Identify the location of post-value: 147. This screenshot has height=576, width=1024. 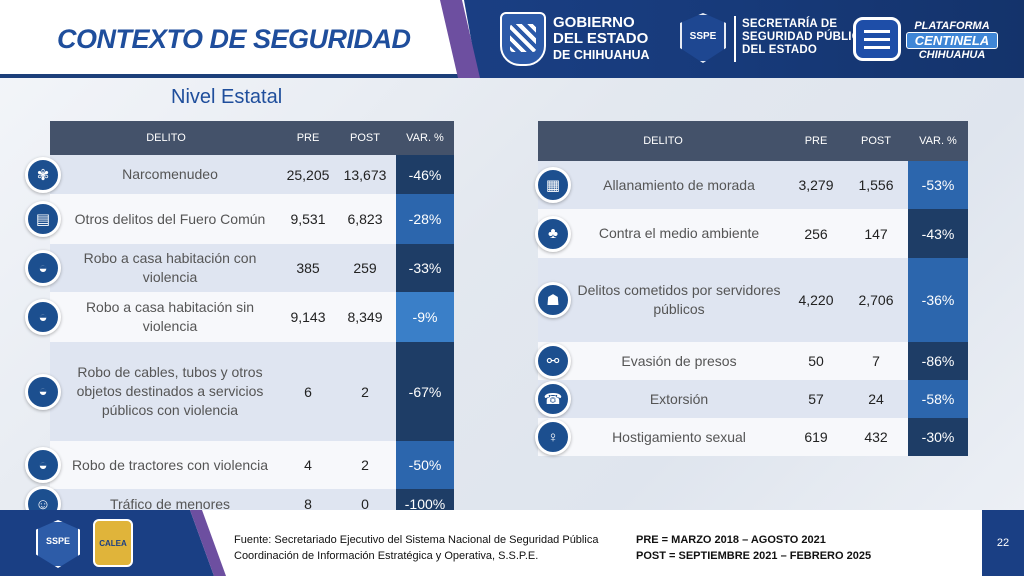
(876, 233).